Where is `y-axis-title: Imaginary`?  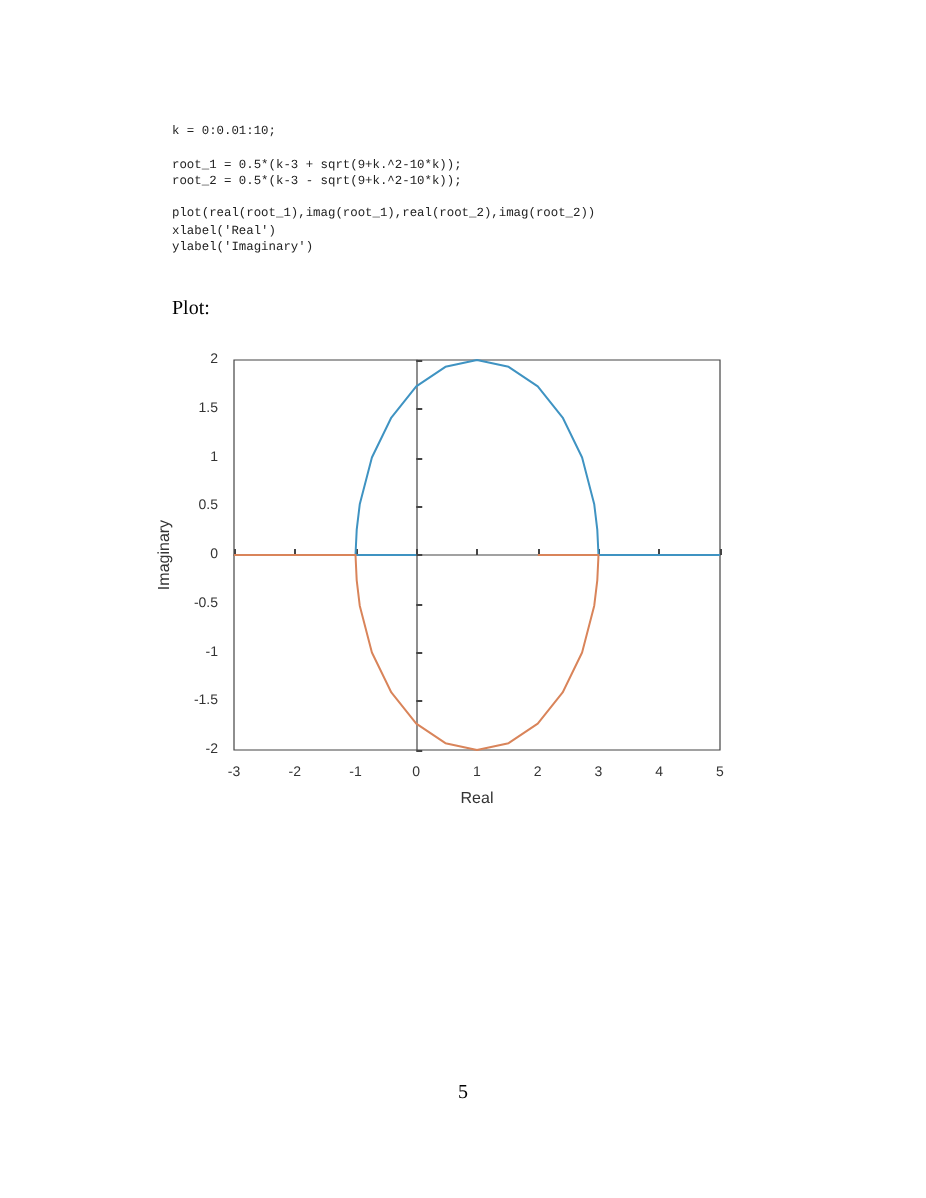 y-axis-title: Imaginary is located at coordinates (164, 555).